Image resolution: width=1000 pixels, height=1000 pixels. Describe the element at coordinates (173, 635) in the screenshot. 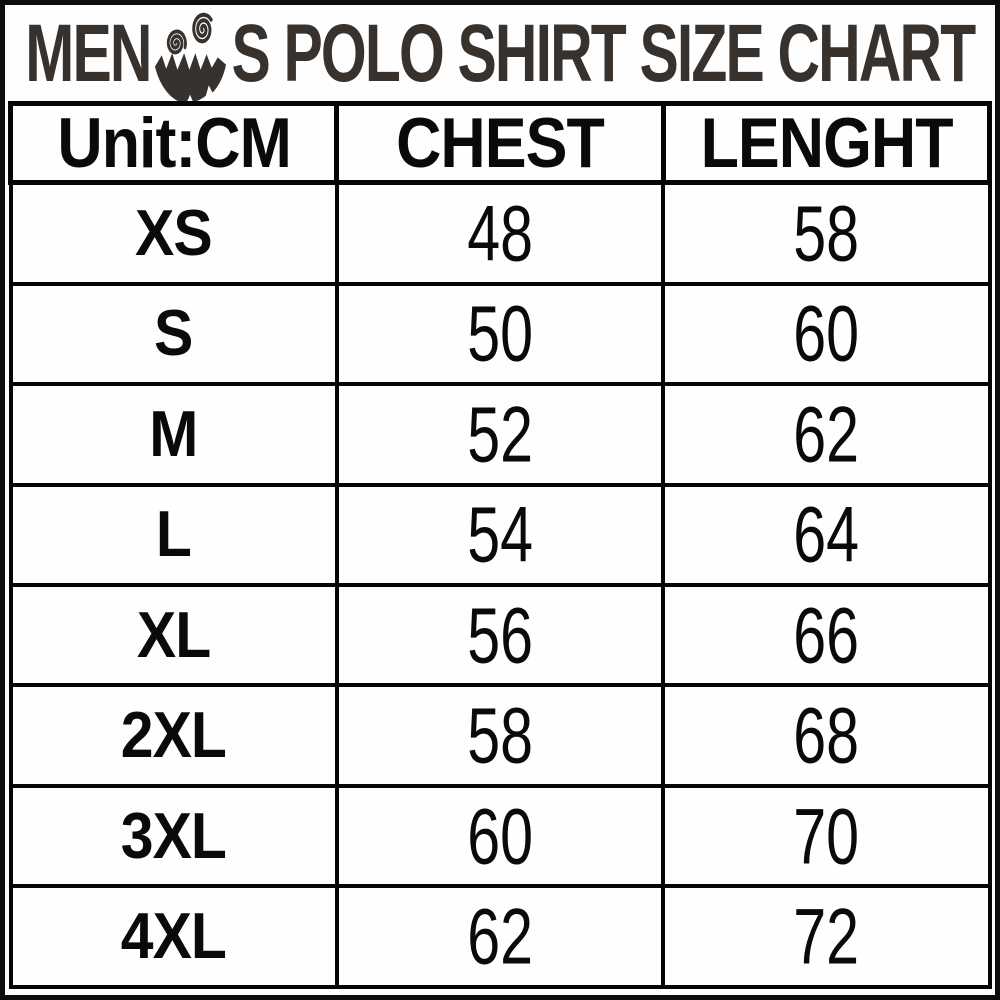

I see `size-cell: XL` at that location.